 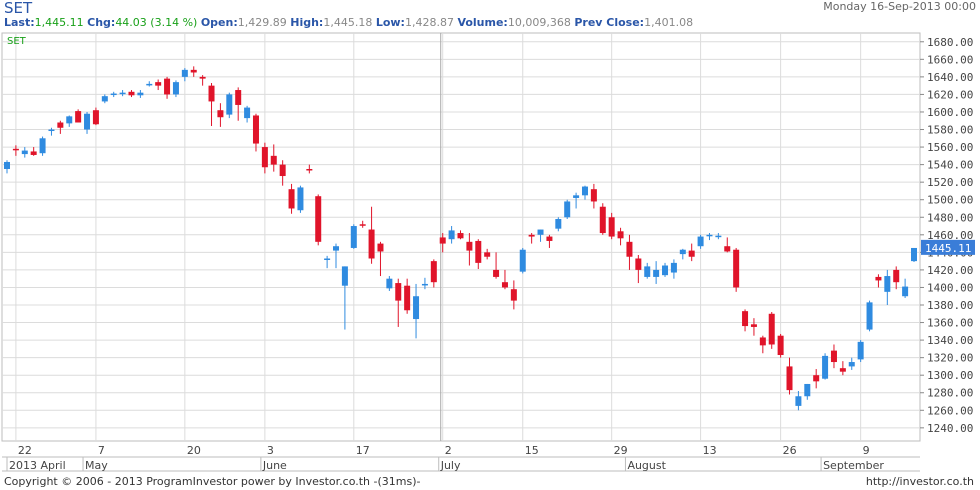 What do you see at coordinates (950, 42) in the screenshot?
I see `y-tick-label: 1680.00` at bounding box center [950, 42].